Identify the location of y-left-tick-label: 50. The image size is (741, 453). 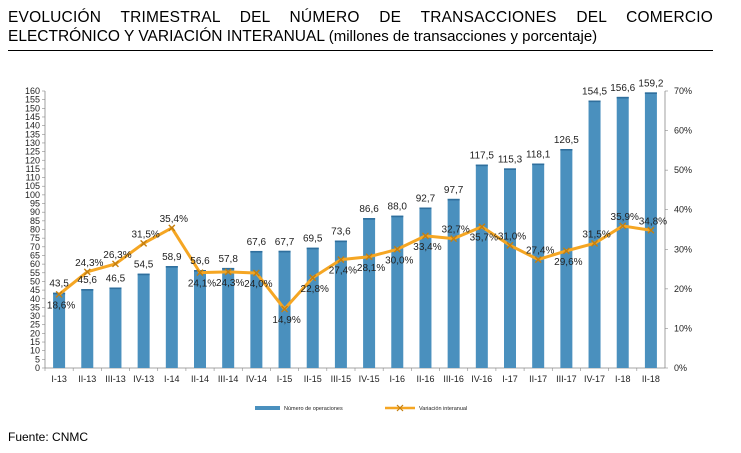
(35, 281).